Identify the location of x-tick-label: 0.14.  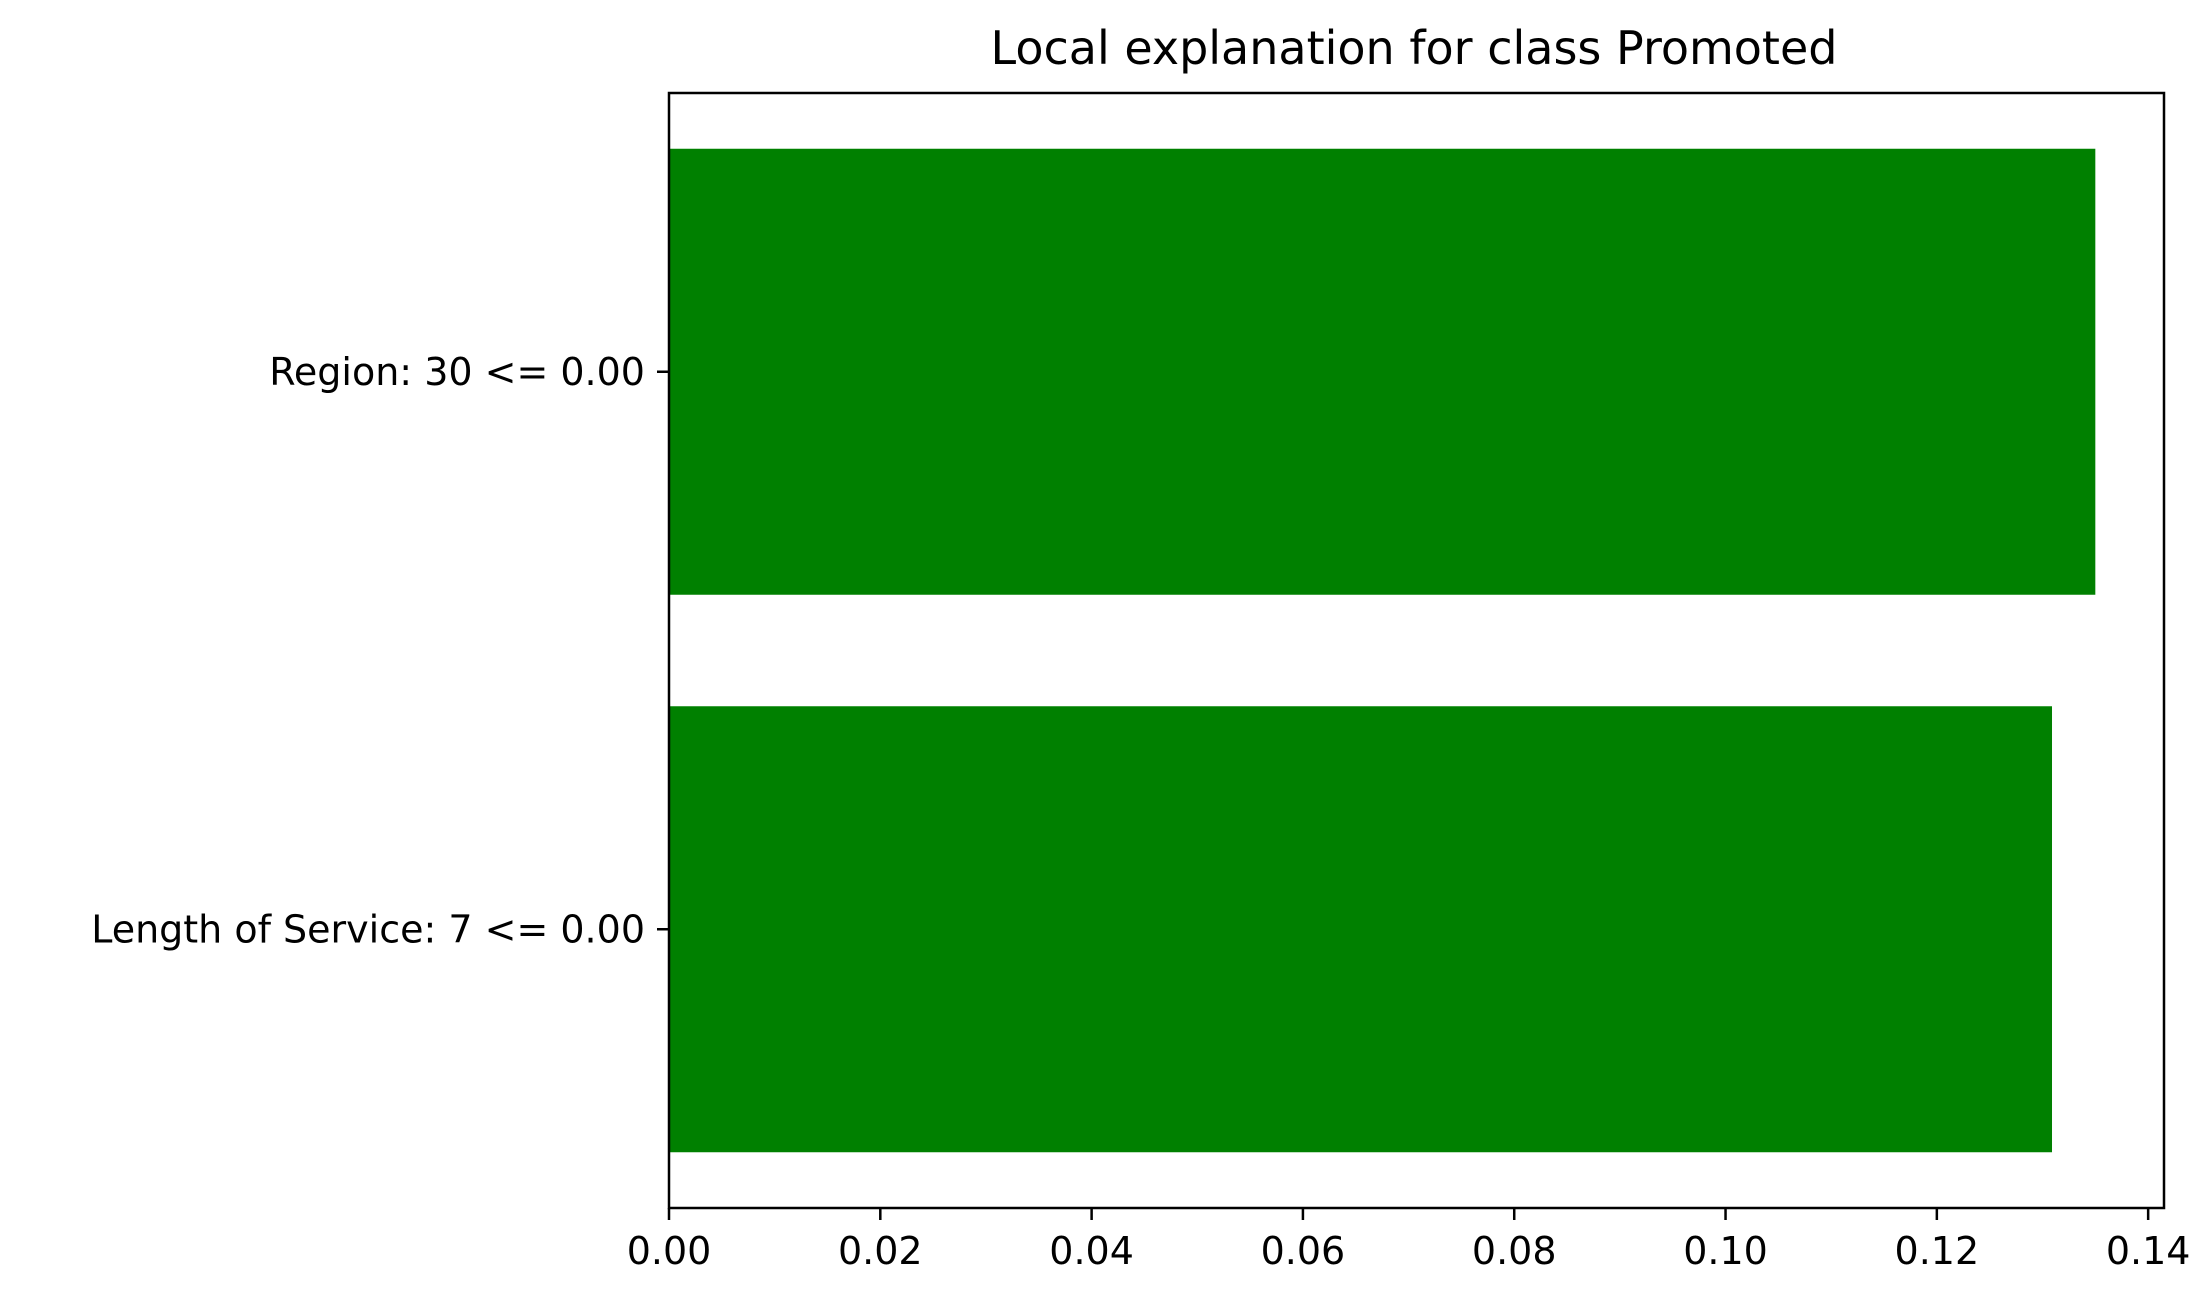
(2148, 1251).